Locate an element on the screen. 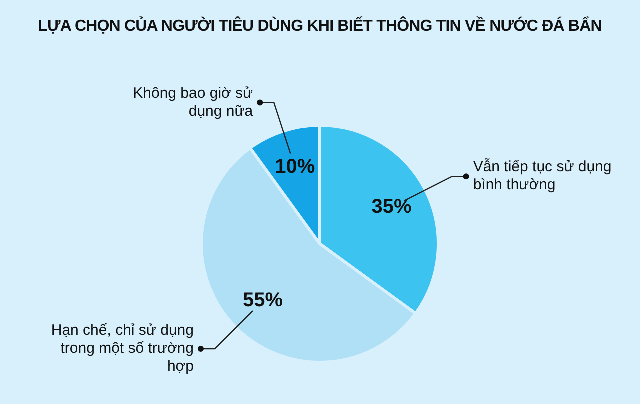  slice-label: Không bao giờ sử dụng nữa is located at coordinates (193, 102).